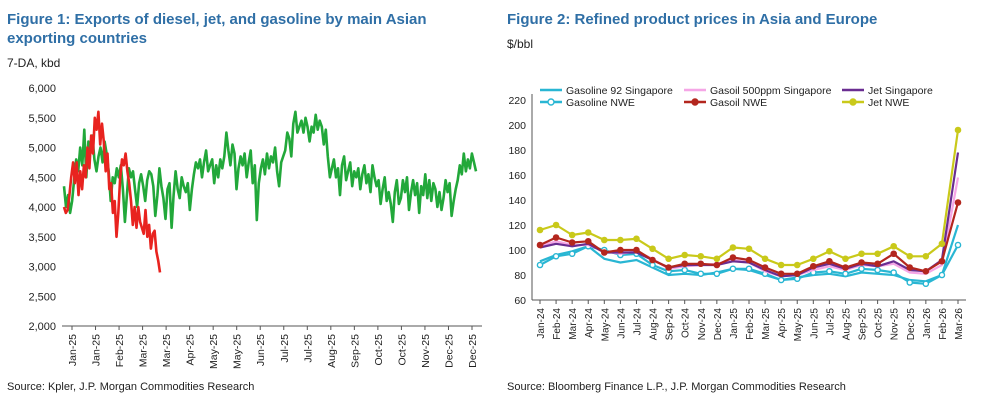 Image resolution: width=1000 pixels, height=416 pixels. Describe the element at coordinates (541, 323) in the screenshot. I see `x-tick-label: Jan-24` at that location.